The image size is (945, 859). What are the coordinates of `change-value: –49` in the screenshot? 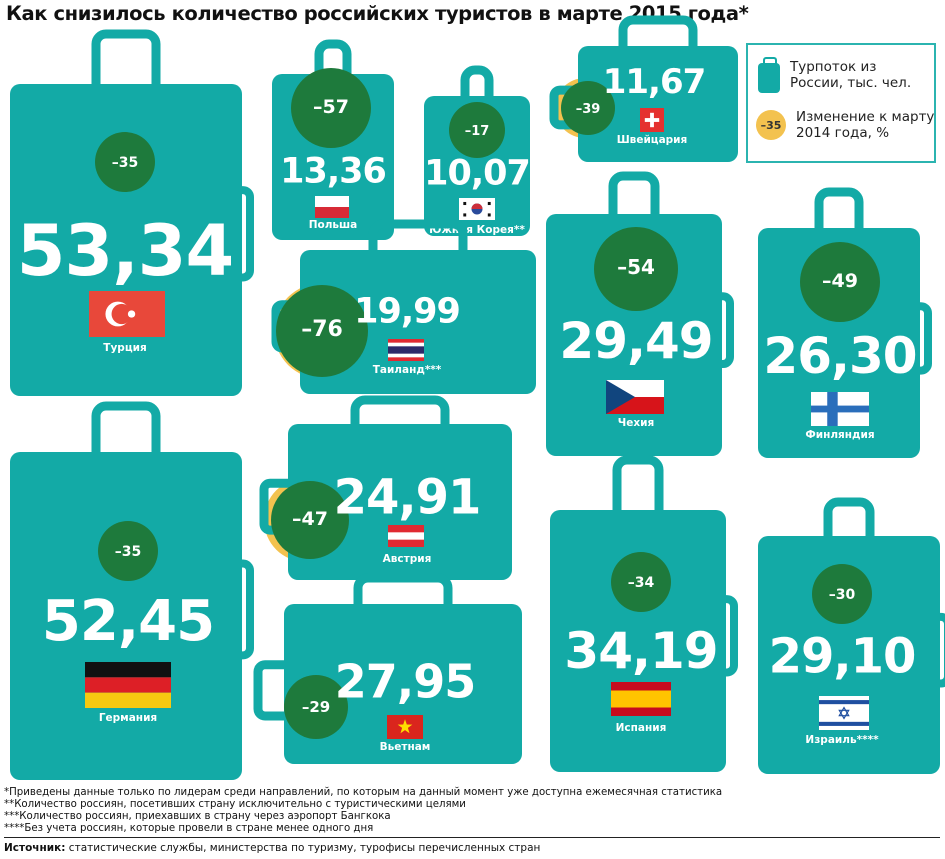 It's located at (840, 281).